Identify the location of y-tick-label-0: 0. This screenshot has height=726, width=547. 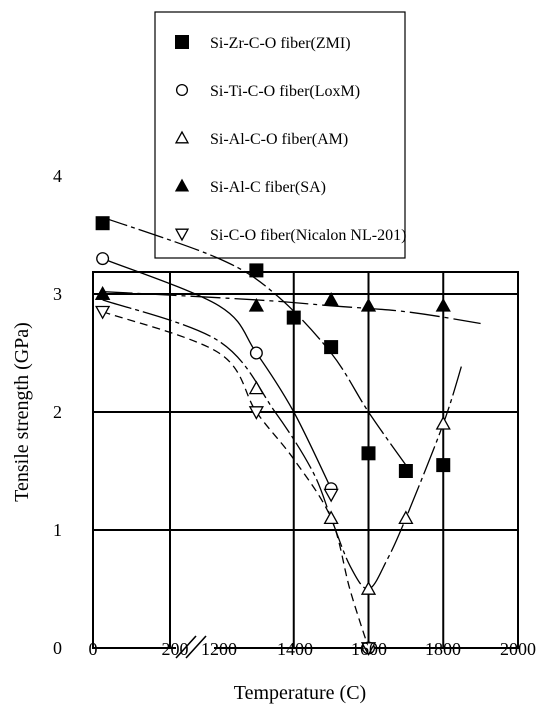
(57, 648).